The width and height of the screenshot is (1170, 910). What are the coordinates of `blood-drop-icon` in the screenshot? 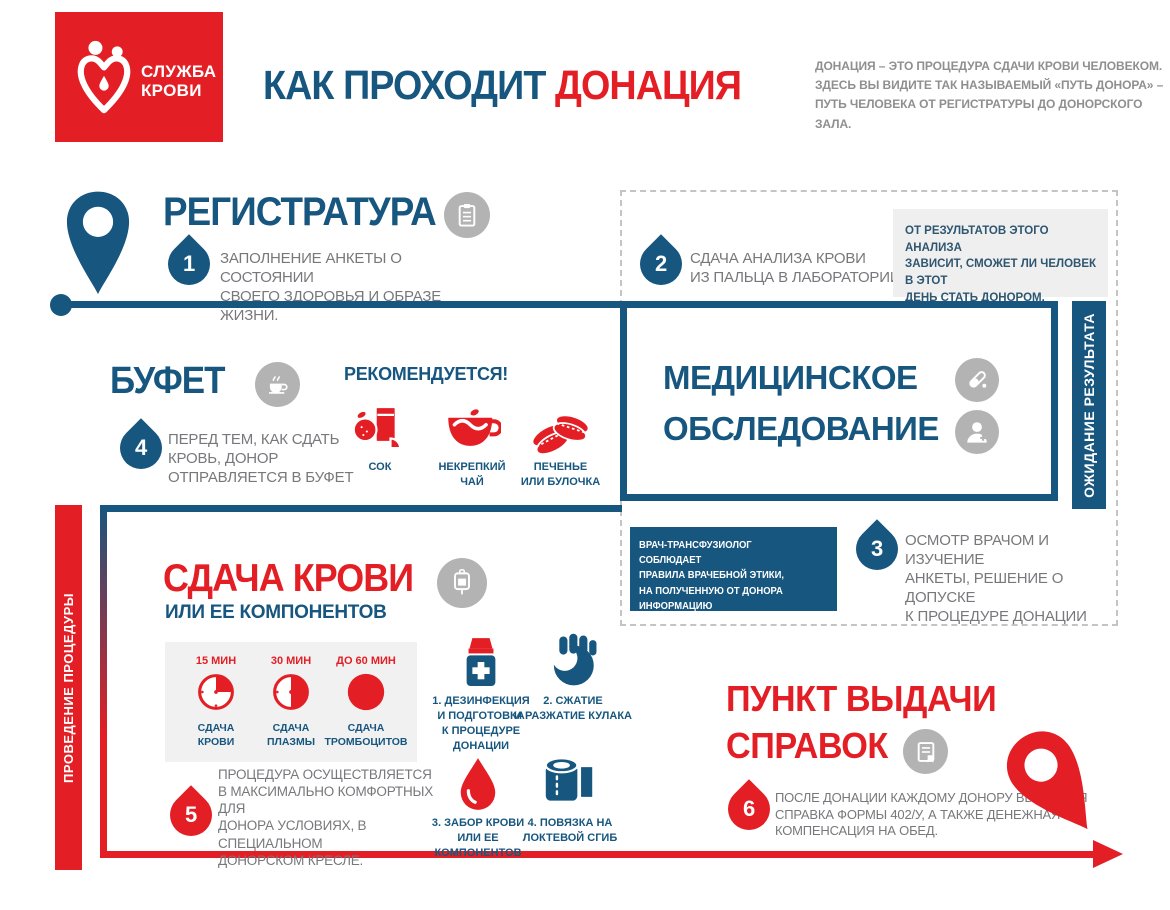 It's located at (478, 784).